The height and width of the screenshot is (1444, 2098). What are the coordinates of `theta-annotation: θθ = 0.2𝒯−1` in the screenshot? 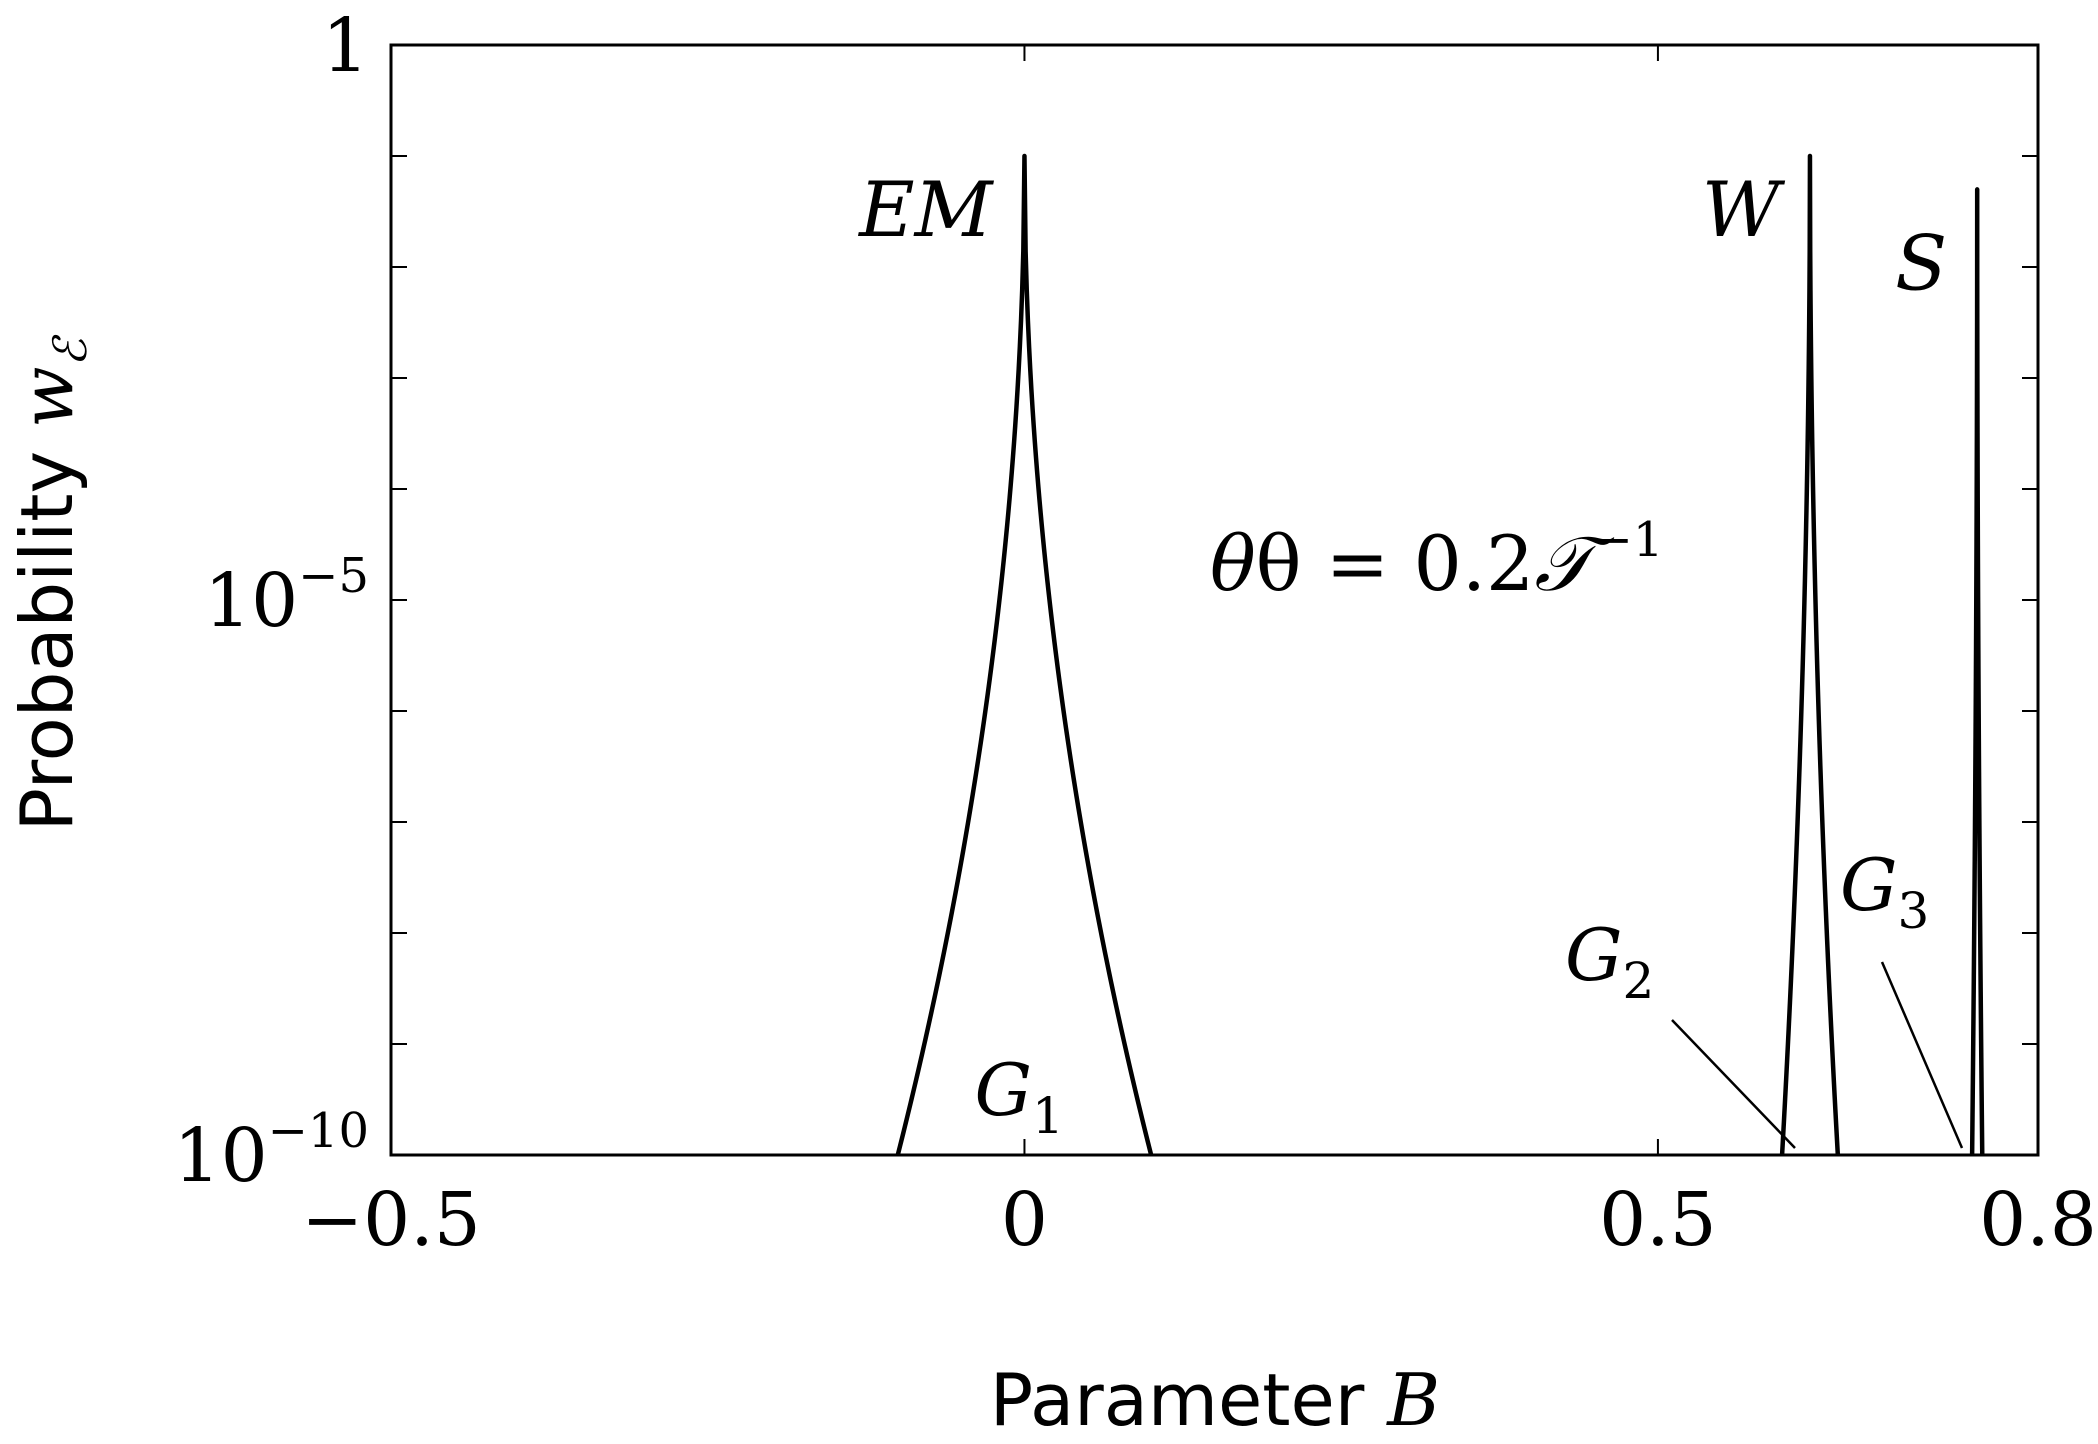 It's located at (1436, 560).